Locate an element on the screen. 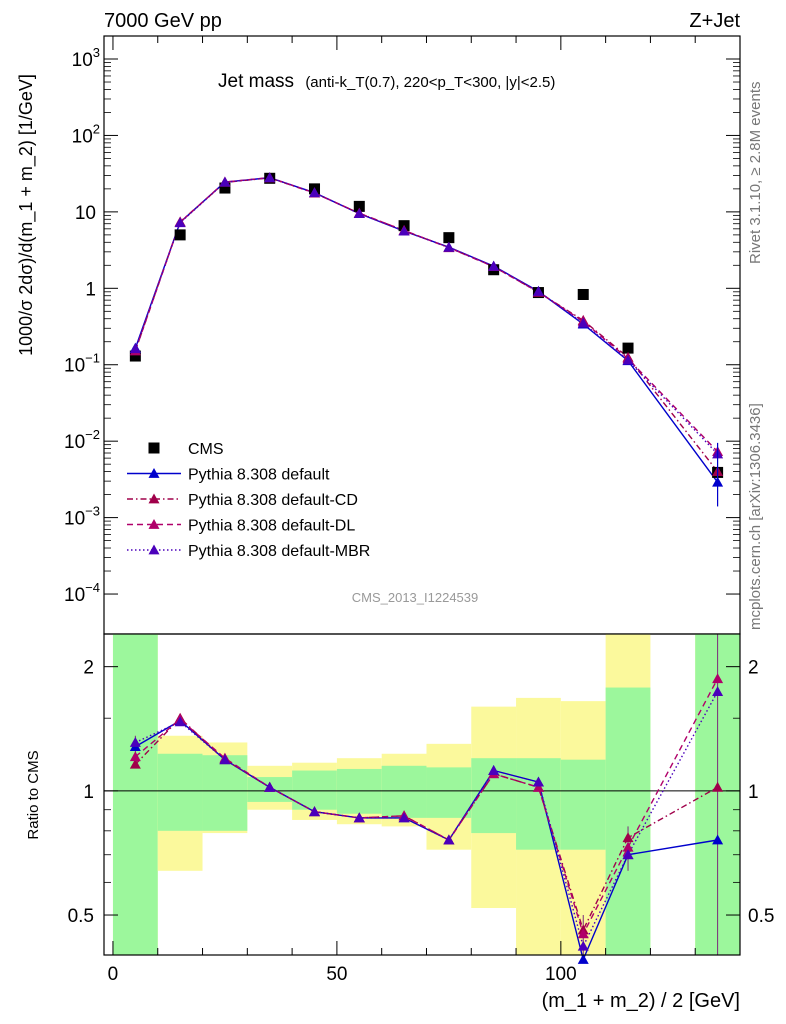  ratio-ytick-label-right: 2 is located at coordinates (753, 668).